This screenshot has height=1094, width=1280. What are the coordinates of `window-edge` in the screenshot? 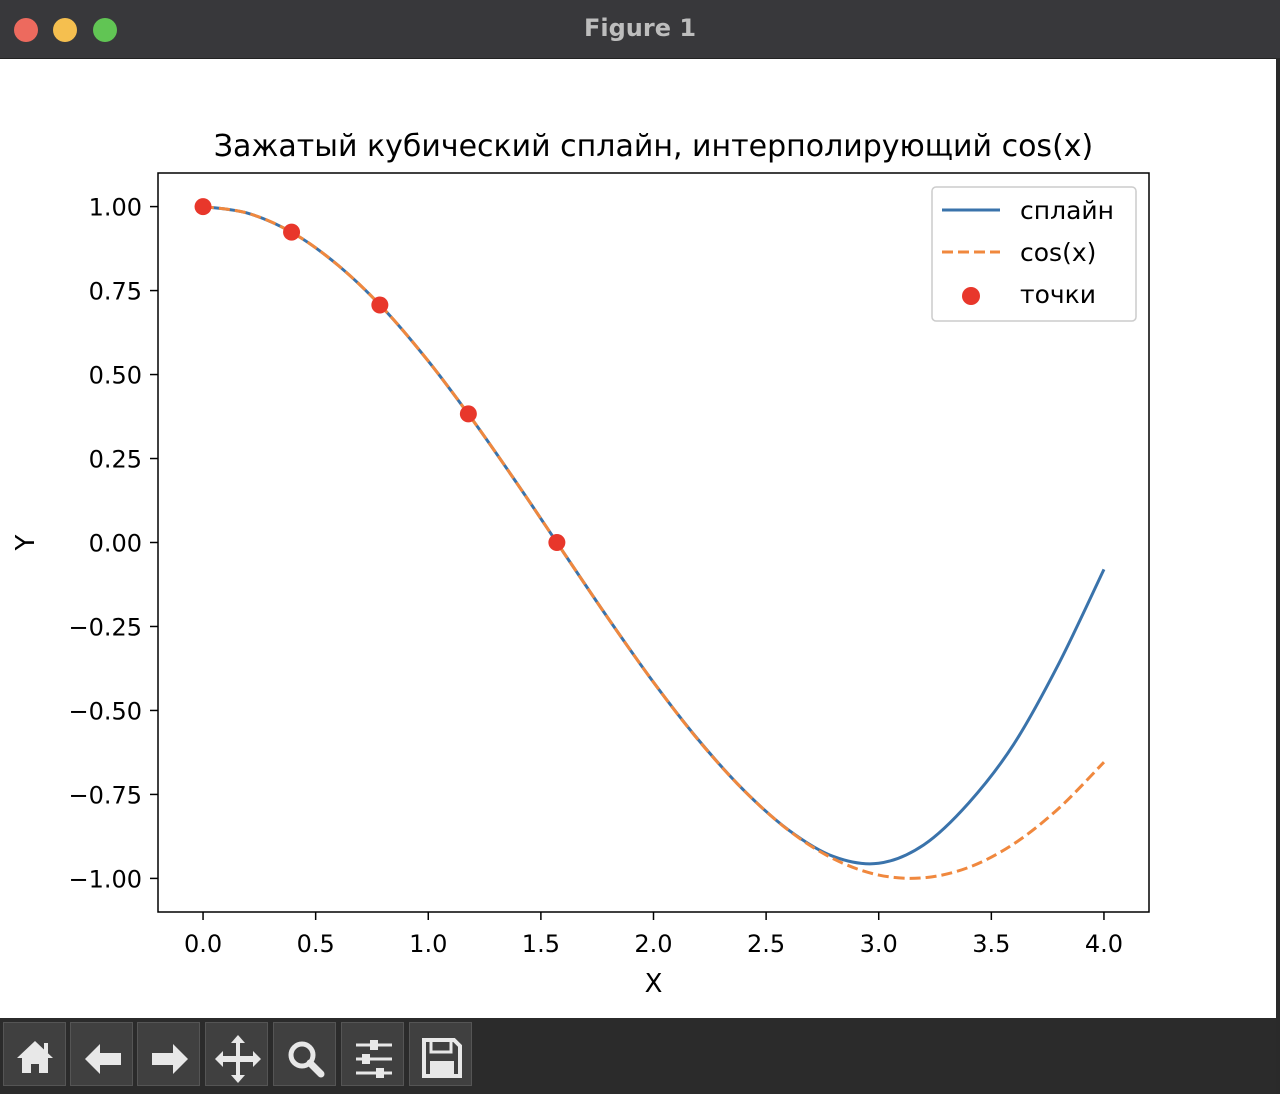 It's located at (1278, 576).